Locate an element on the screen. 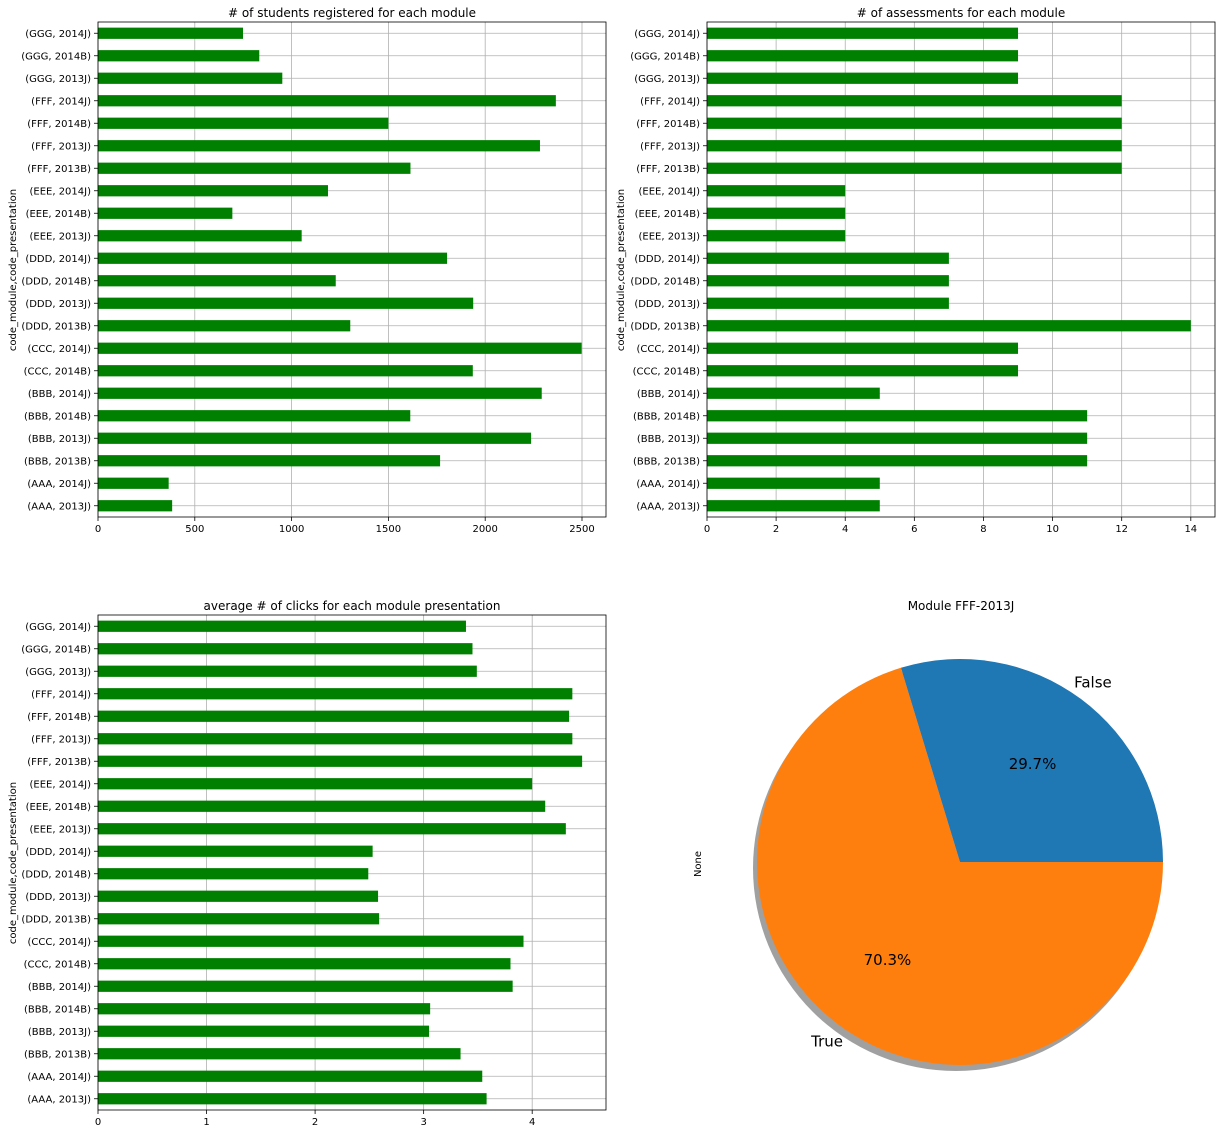 The height and width of the screenshot is (1138, 1225). y-tick-label: (BBB, 2014J) is located at coordinates (59, 394).